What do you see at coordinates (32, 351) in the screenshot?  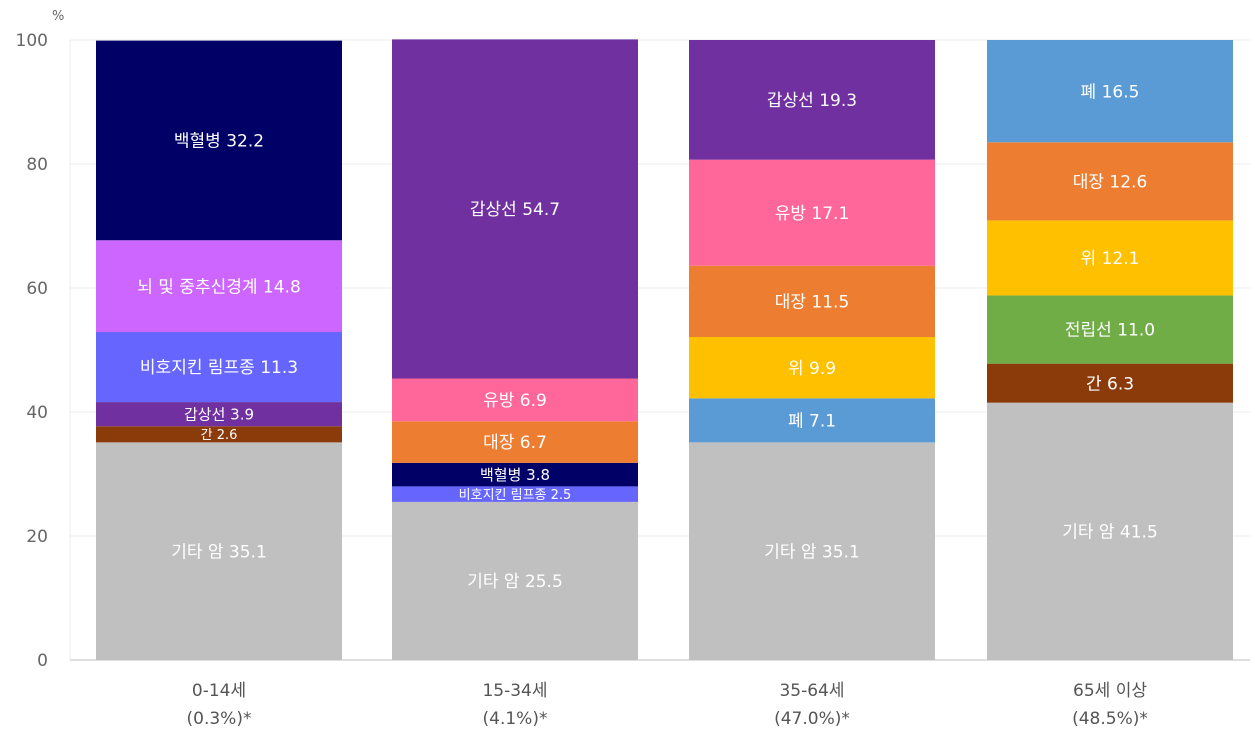 I see `y-axis-ticks: 0 20 40 60 80 100` at bounding box center [32, 351].